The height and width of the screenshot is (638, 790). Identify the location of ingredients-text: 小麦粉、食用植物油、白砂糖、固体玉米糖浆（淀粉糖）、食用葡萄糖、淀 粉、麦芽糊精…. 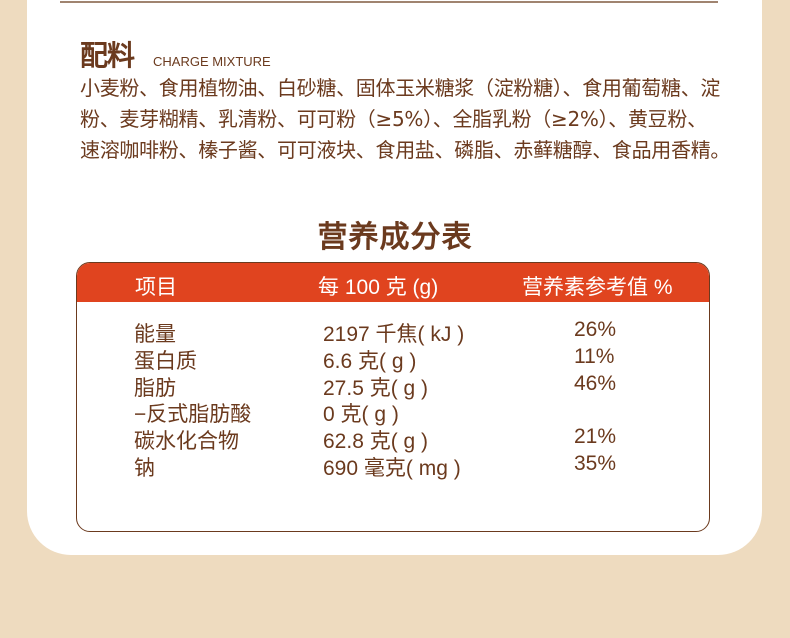
(405, 119).